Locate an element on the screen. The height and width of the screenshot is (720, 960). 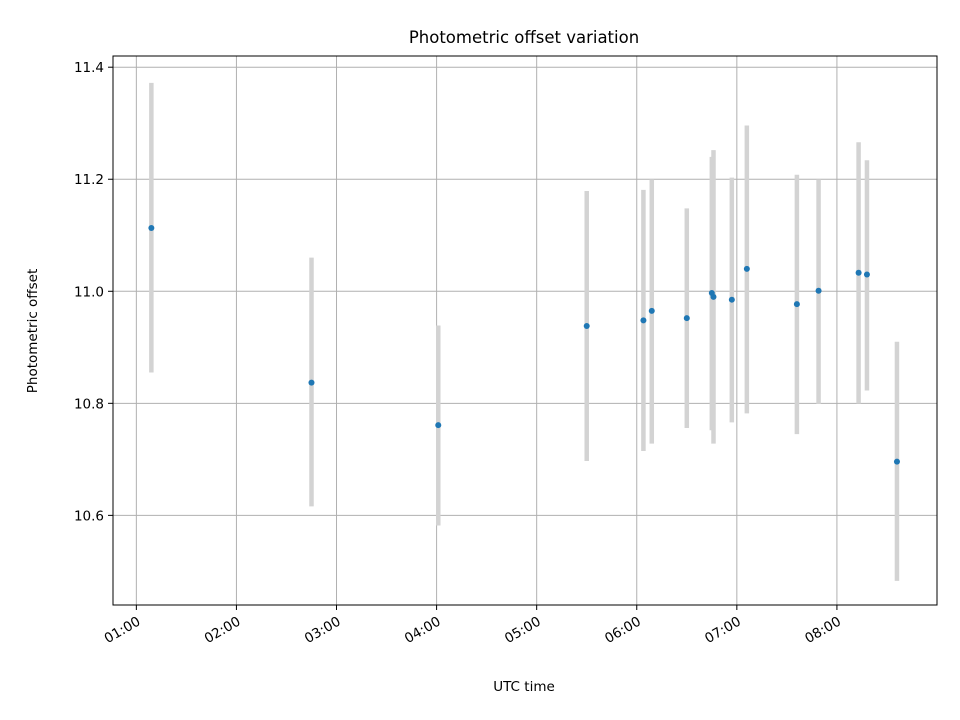
x-axis-label: UTC time is located at coordinates (524, 687).